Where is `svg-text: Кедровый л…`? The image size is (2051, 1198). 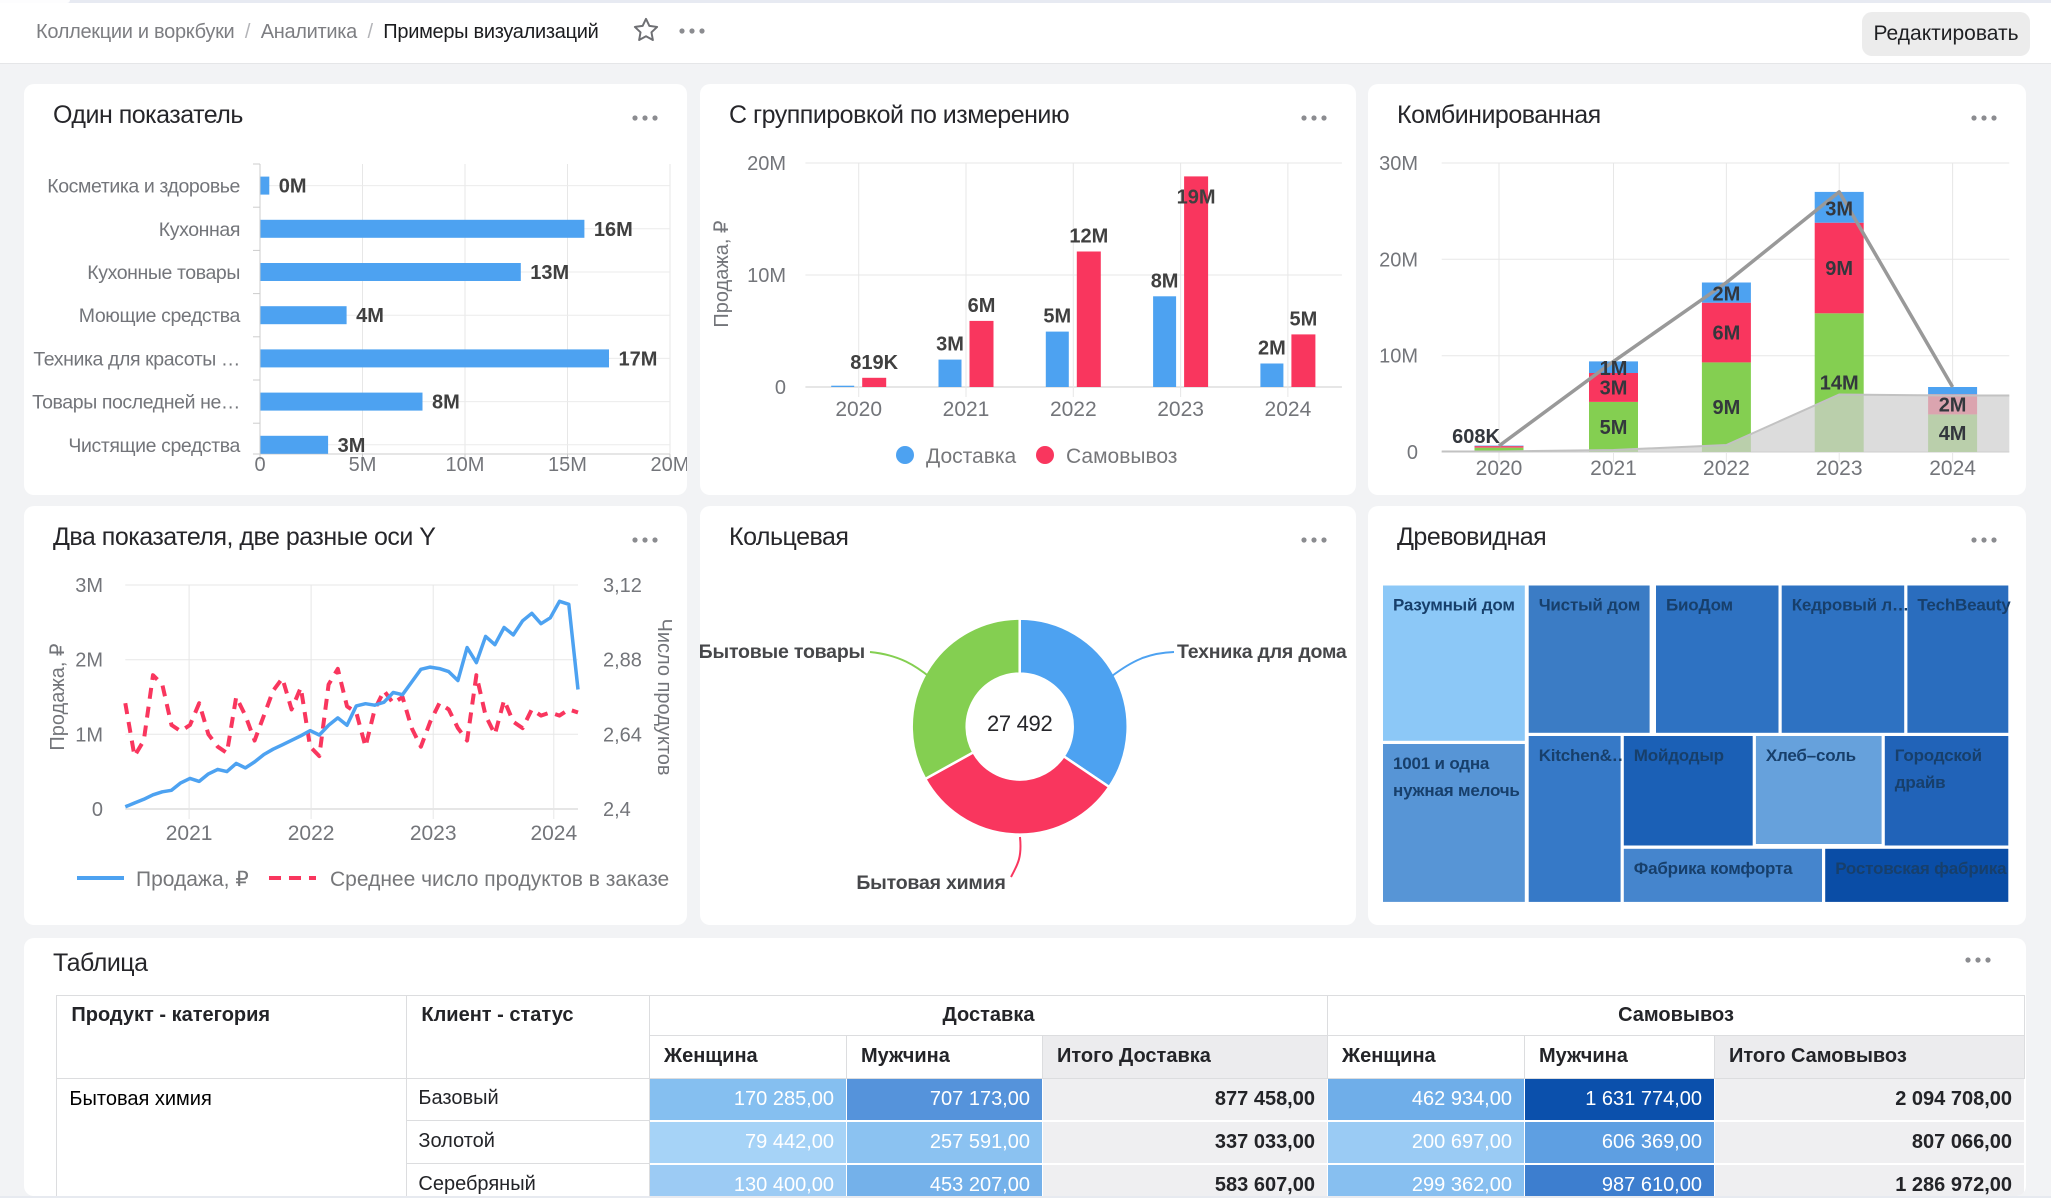
svg-text: Кедровый л… is located at coordinates (1850, 605).